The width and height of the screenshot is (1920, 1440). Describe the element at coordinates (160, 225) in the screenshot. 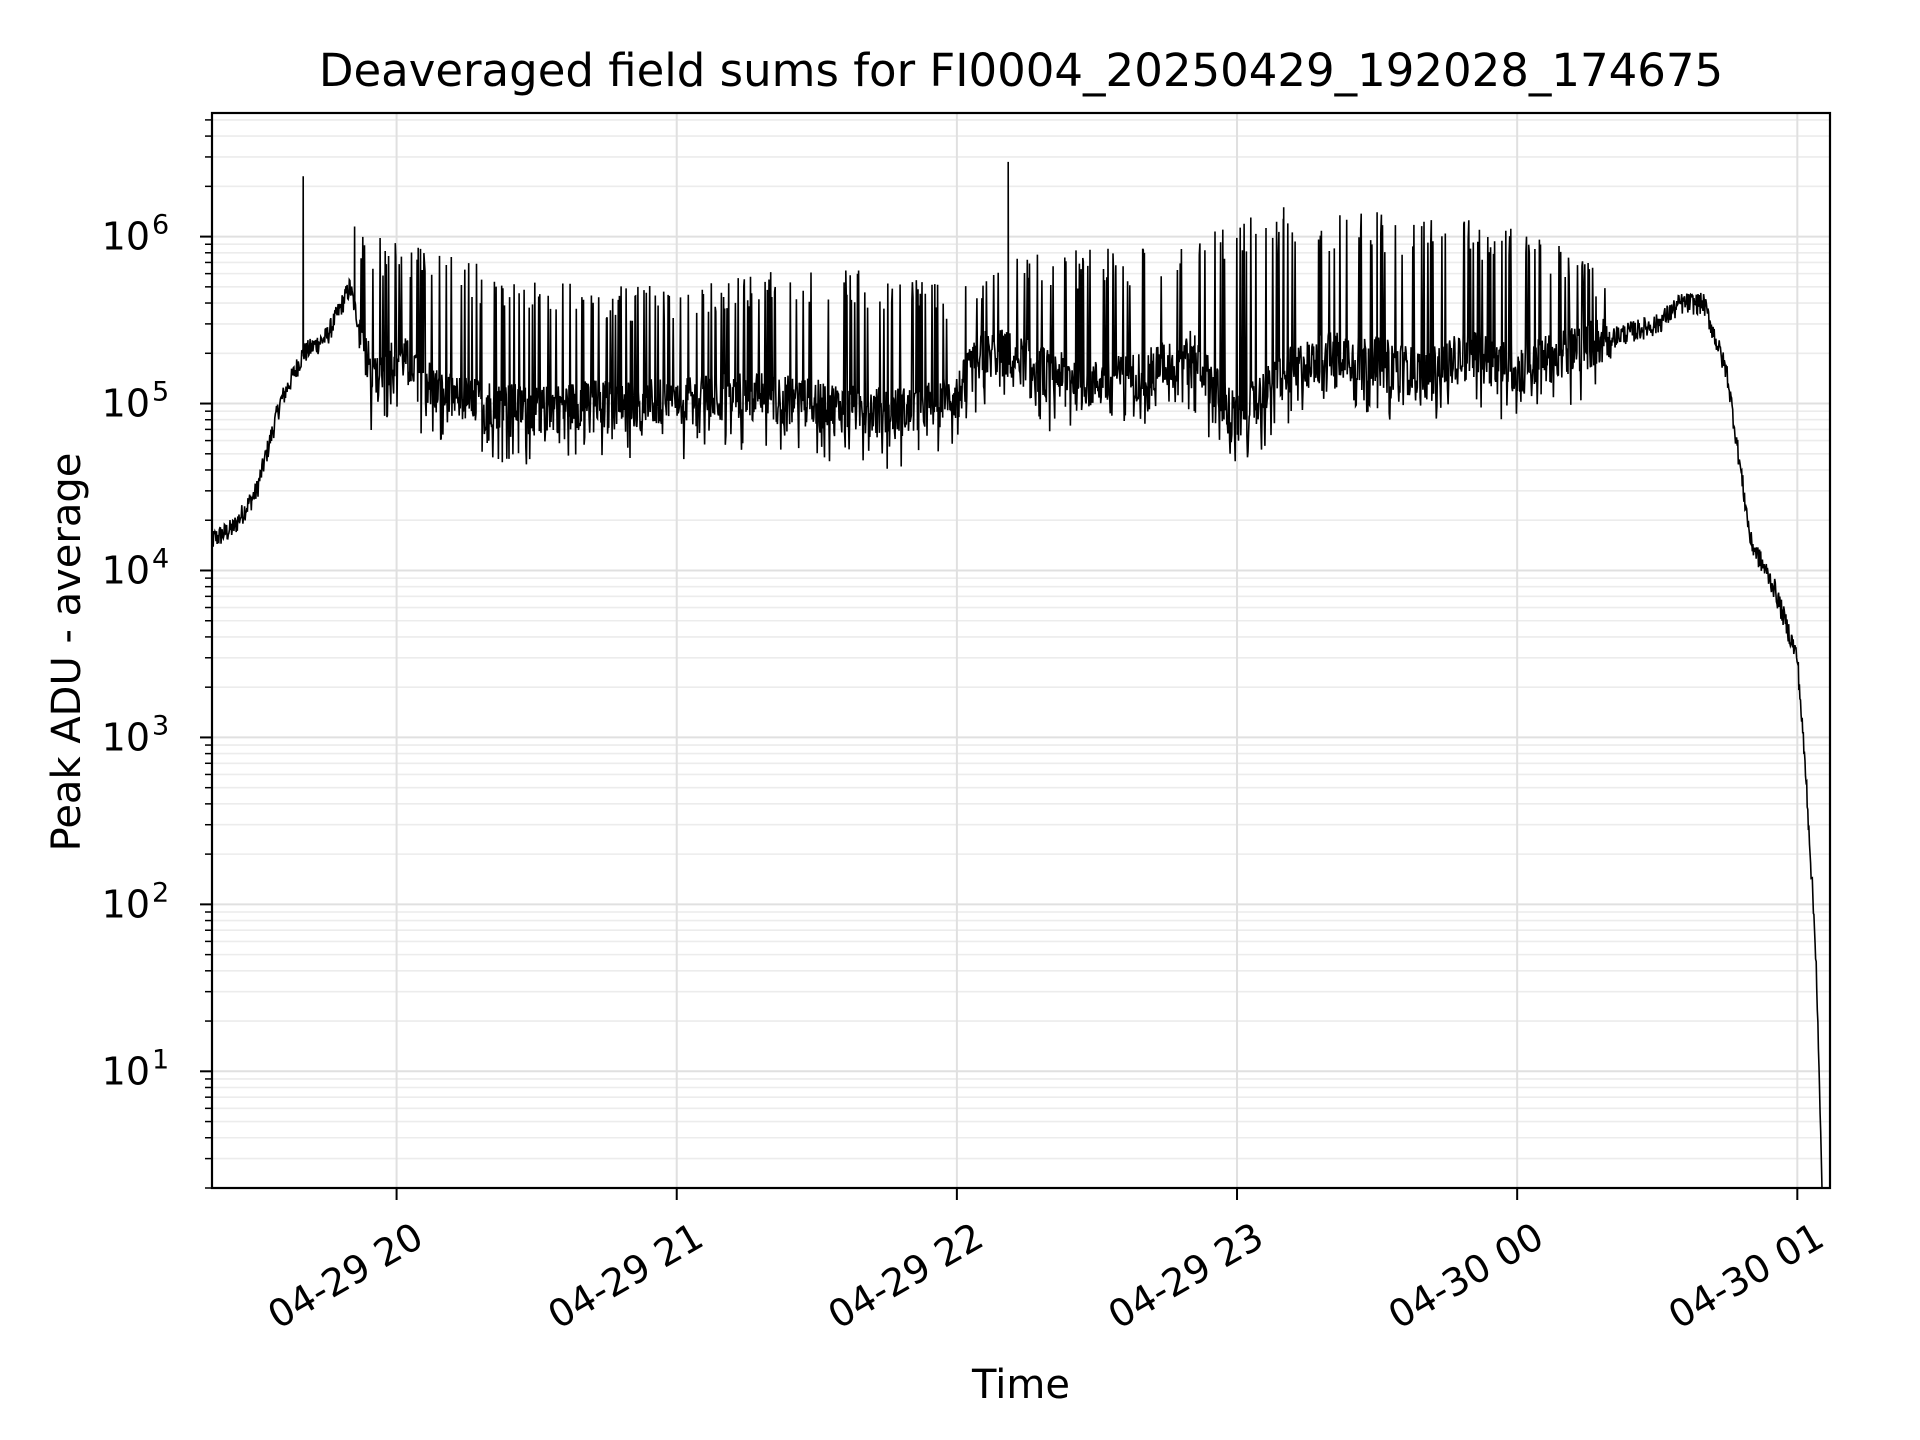

I see `y-tick-label-exponent: 6` at that location.